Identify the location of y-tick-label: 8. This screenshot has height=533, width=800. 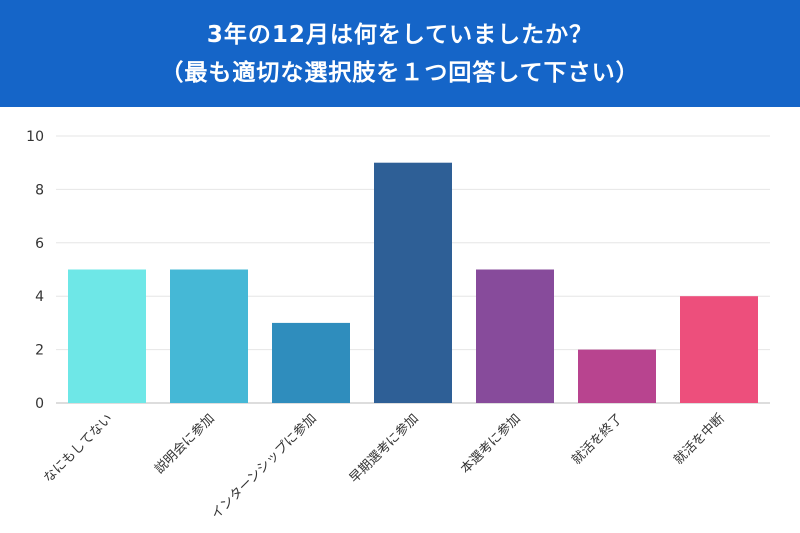
(39, 190).